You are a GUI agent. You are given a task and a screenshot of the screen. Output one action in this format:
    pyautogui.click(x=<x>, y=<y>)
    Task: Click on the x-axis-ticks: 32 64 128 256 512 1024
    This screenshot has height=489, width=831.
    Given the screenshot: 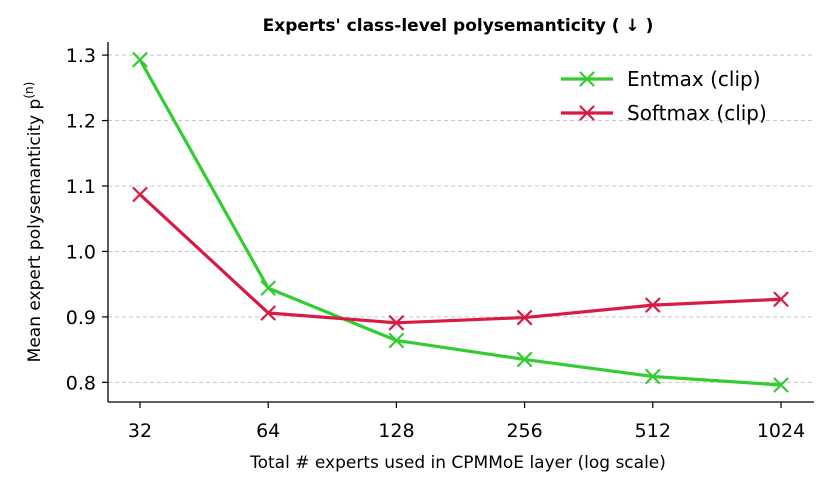 What is the action you would take?
    pyautogui.click(x=466, y=422)
    